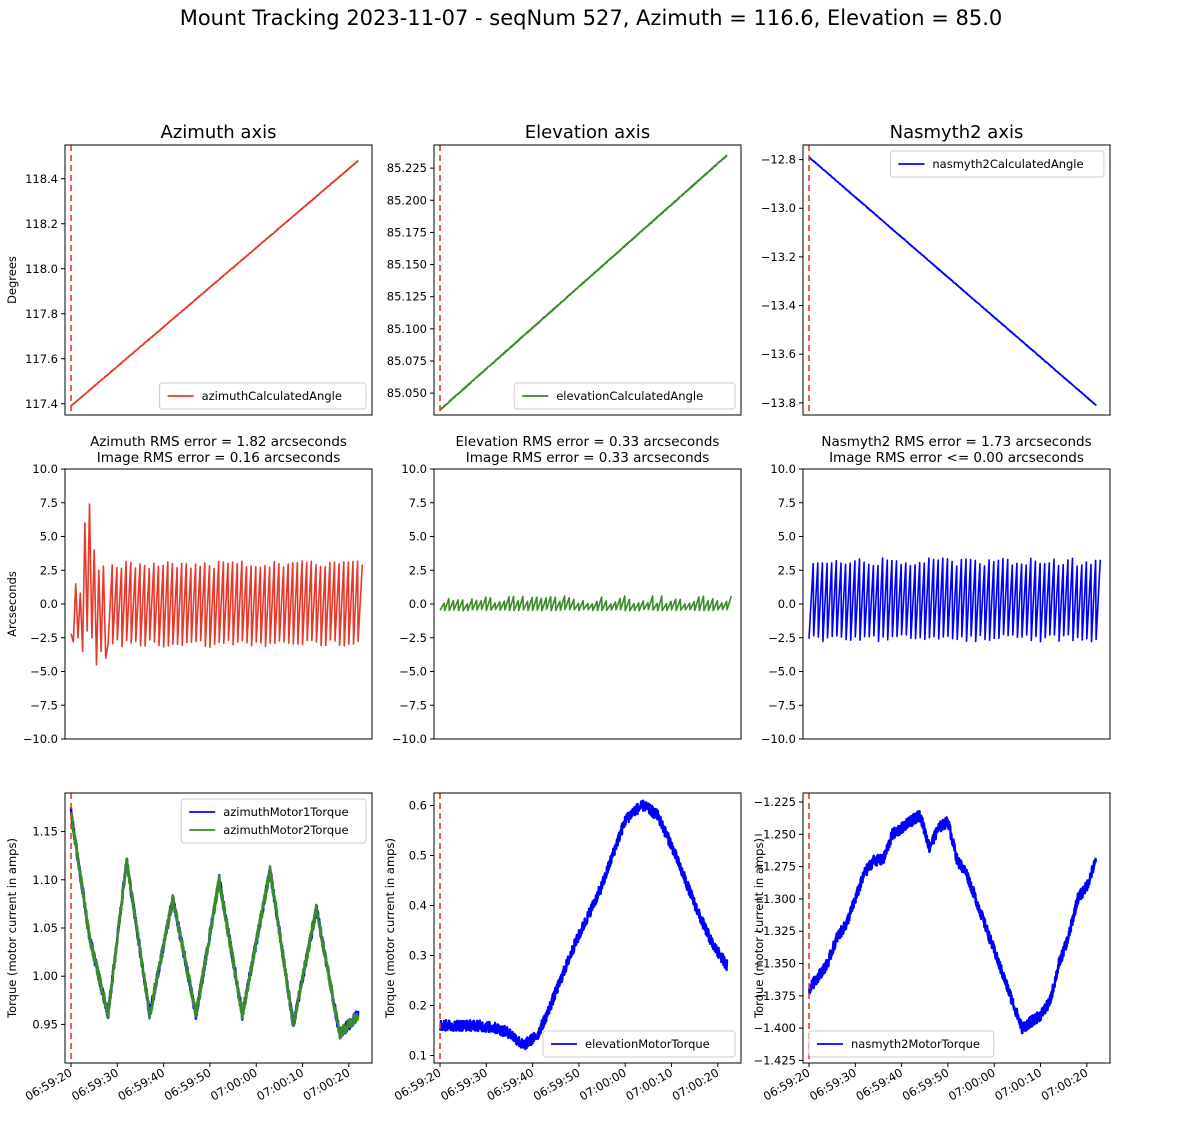 The width and height of the screenshot is (1182, 1122). I want to click on y-axis-label: Torque (motor current in amps), so click(759, 928).